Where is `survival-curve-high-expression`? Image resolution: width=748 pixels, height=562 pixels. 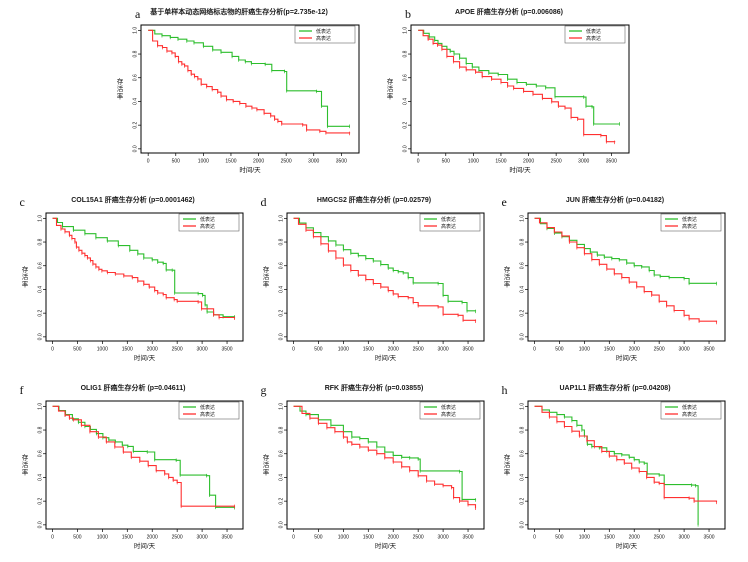 survival-curve-high-expression is located at coordinates (384, 270).